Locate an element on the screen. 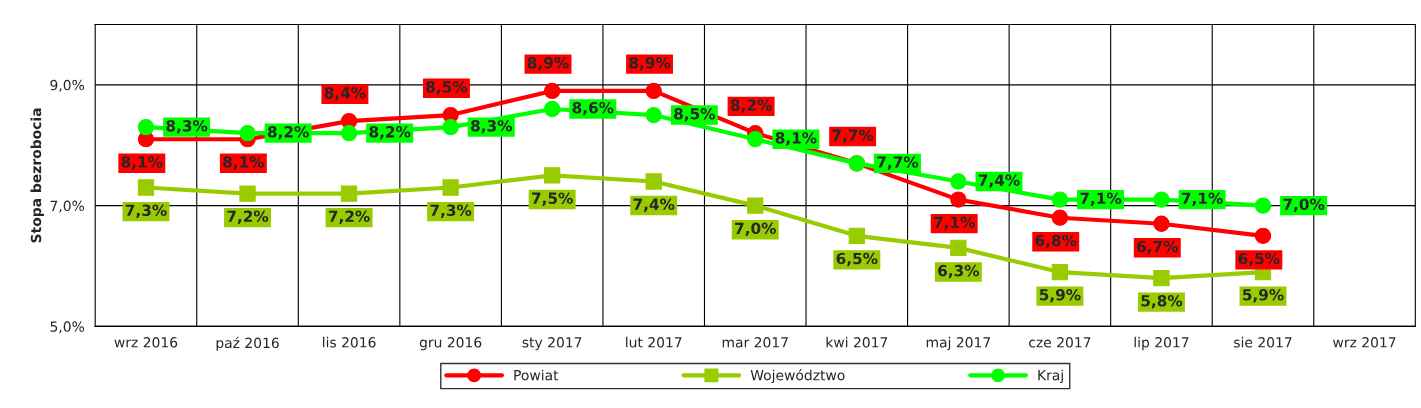 The image size is (1421, 408). x-tick-label: cze 2017 is located at coordinates (1060, 342).